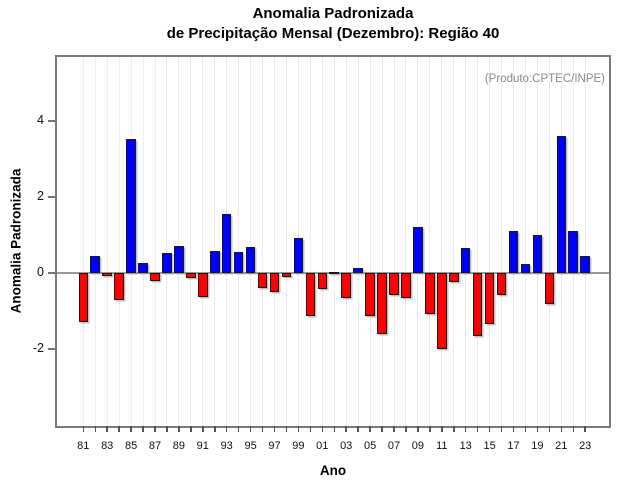 The height and width of the screenshot is (500, 640). I want to click on x-tick-label: 99, so click(298, 446).